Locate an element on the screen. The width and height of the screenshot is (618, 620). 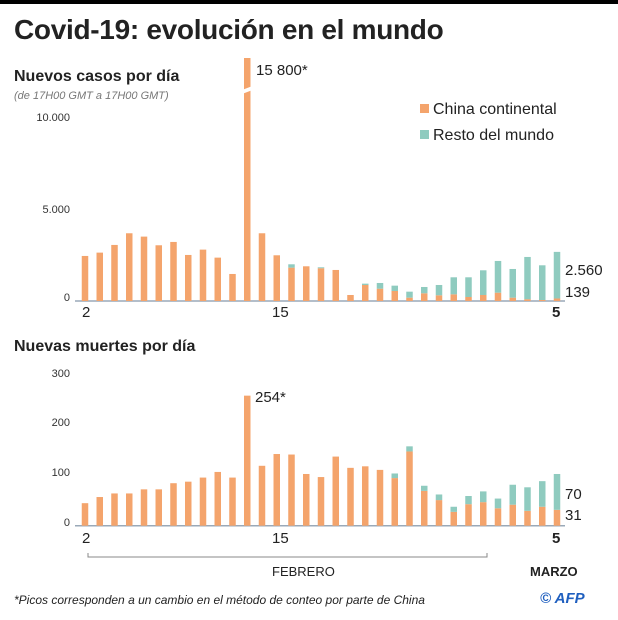
month-label-feb: FEBRERO is located at coordinates (303, 571).